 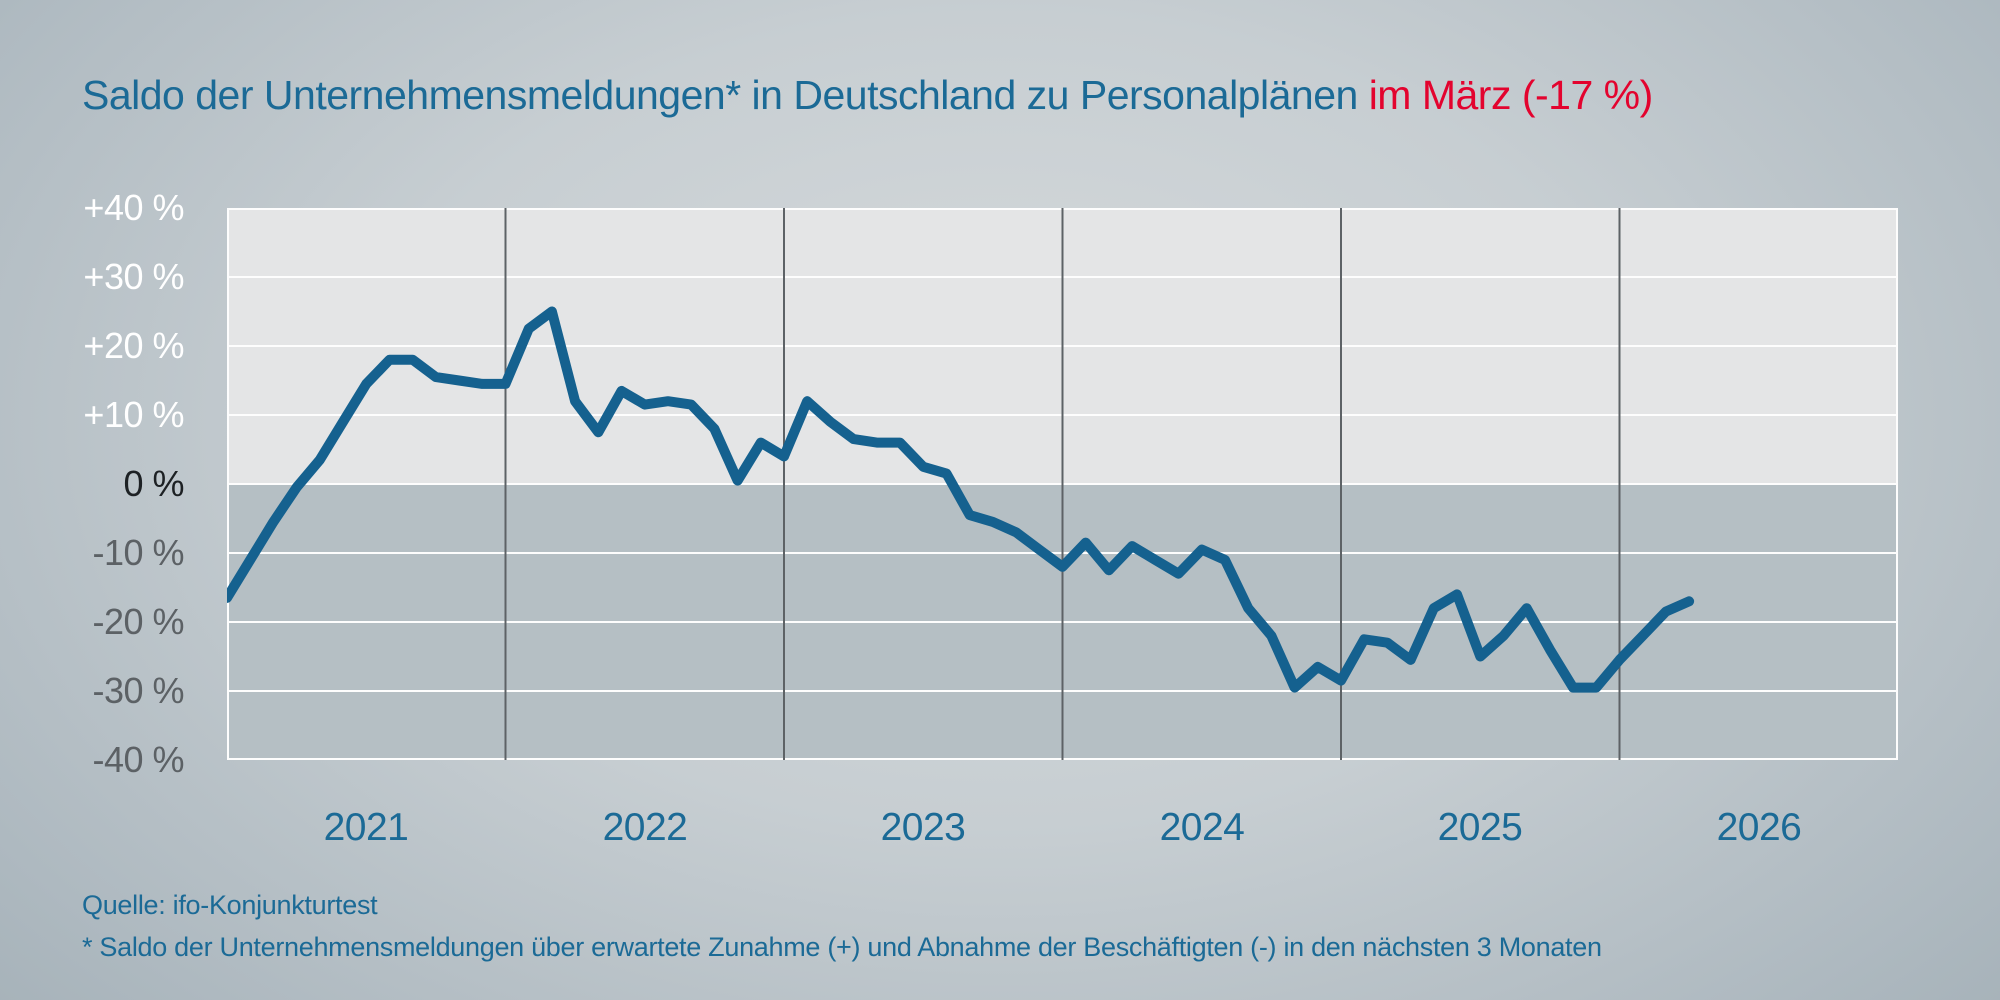 I want to click on y-tick-plus30: +30 %, so click(x=133, y=276).